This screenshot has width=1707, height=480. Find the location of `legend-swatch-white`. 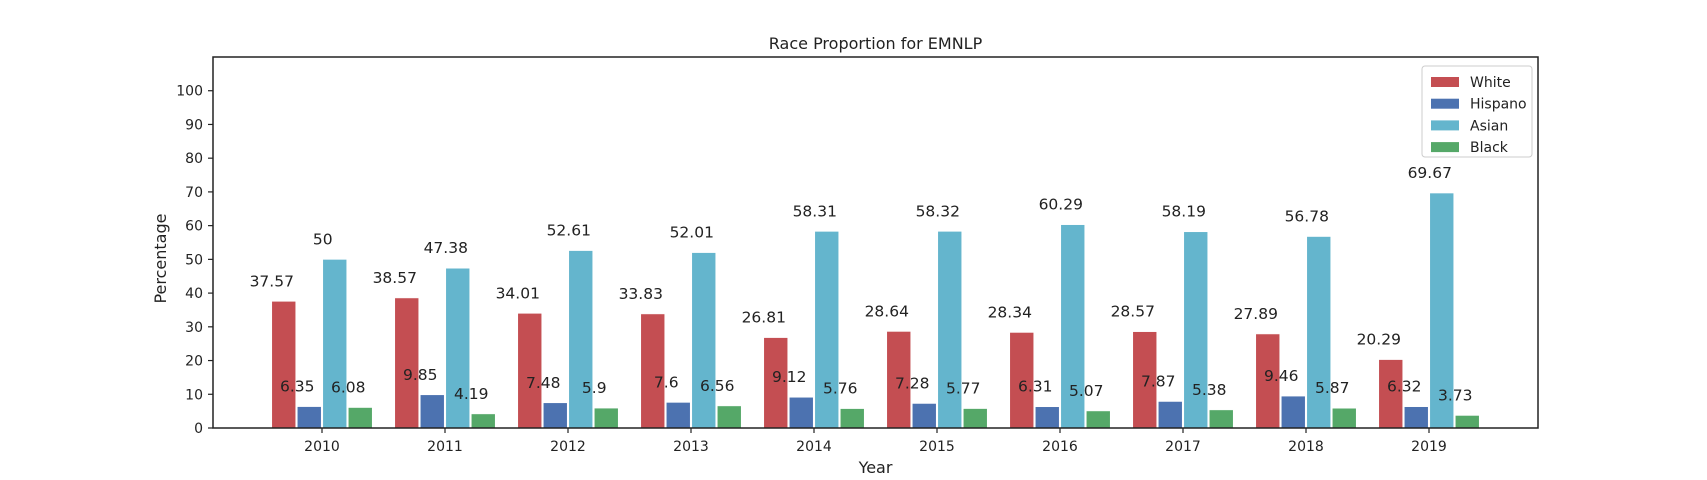

legend-swatch-white is located at coordinates (1445, 82).